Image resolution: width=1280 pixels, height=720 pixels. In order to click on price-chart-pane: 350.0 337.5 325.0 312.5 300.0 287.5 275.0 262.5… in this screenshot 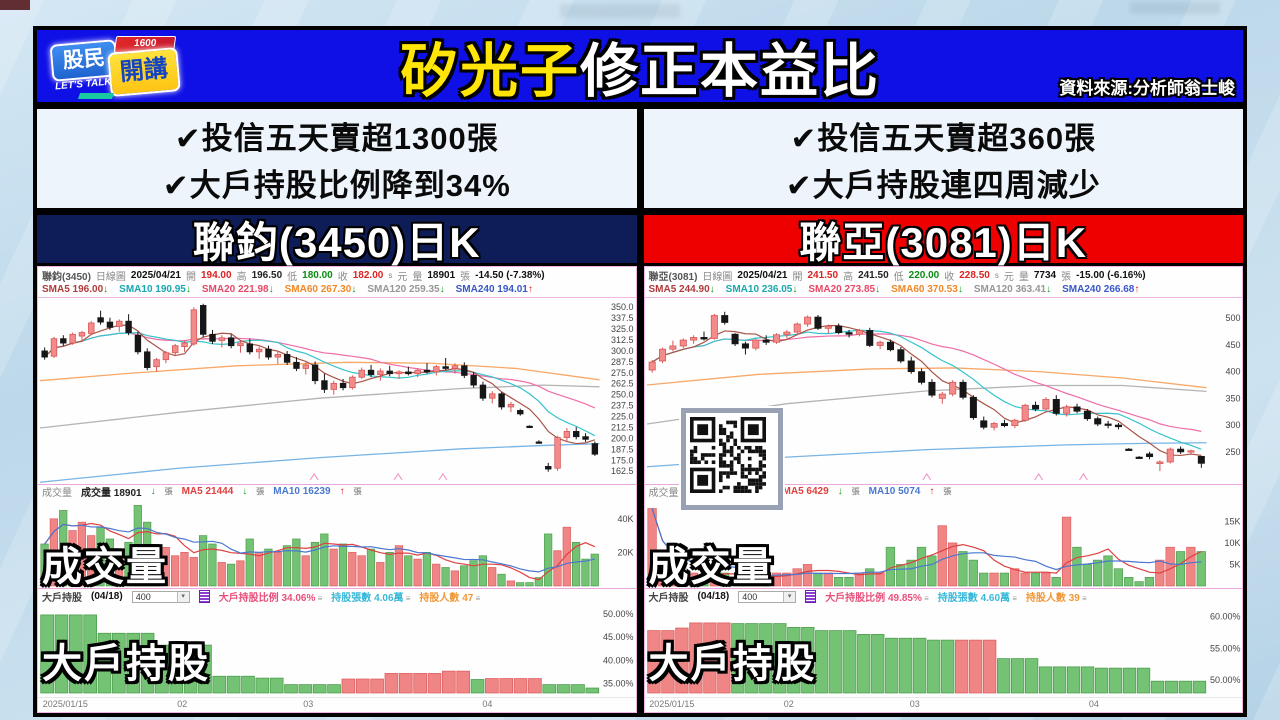, I will do `click(337, 391)`.